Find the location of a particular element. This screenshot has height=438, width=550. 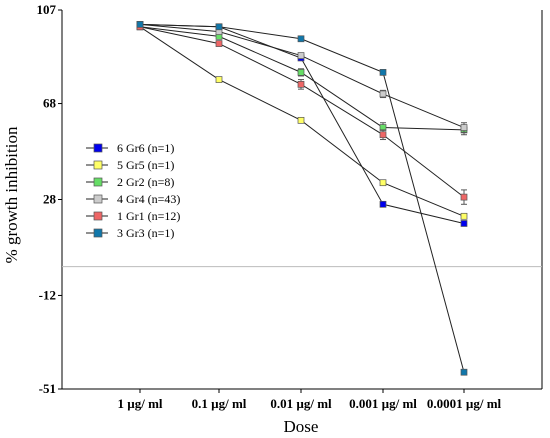

legend-label: 4 Gr4 (n=43) is located at coordinates (148, 199).